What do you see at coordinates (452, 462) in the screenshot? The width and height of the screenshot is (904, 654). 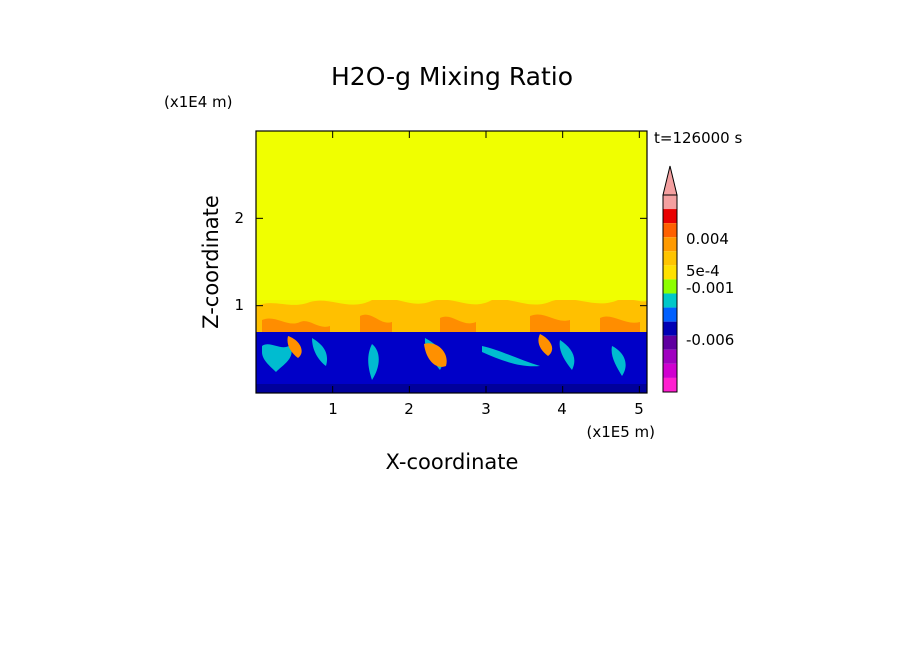 I see `x-axis-label: X-coordinate` at bounding box center [452, 462].